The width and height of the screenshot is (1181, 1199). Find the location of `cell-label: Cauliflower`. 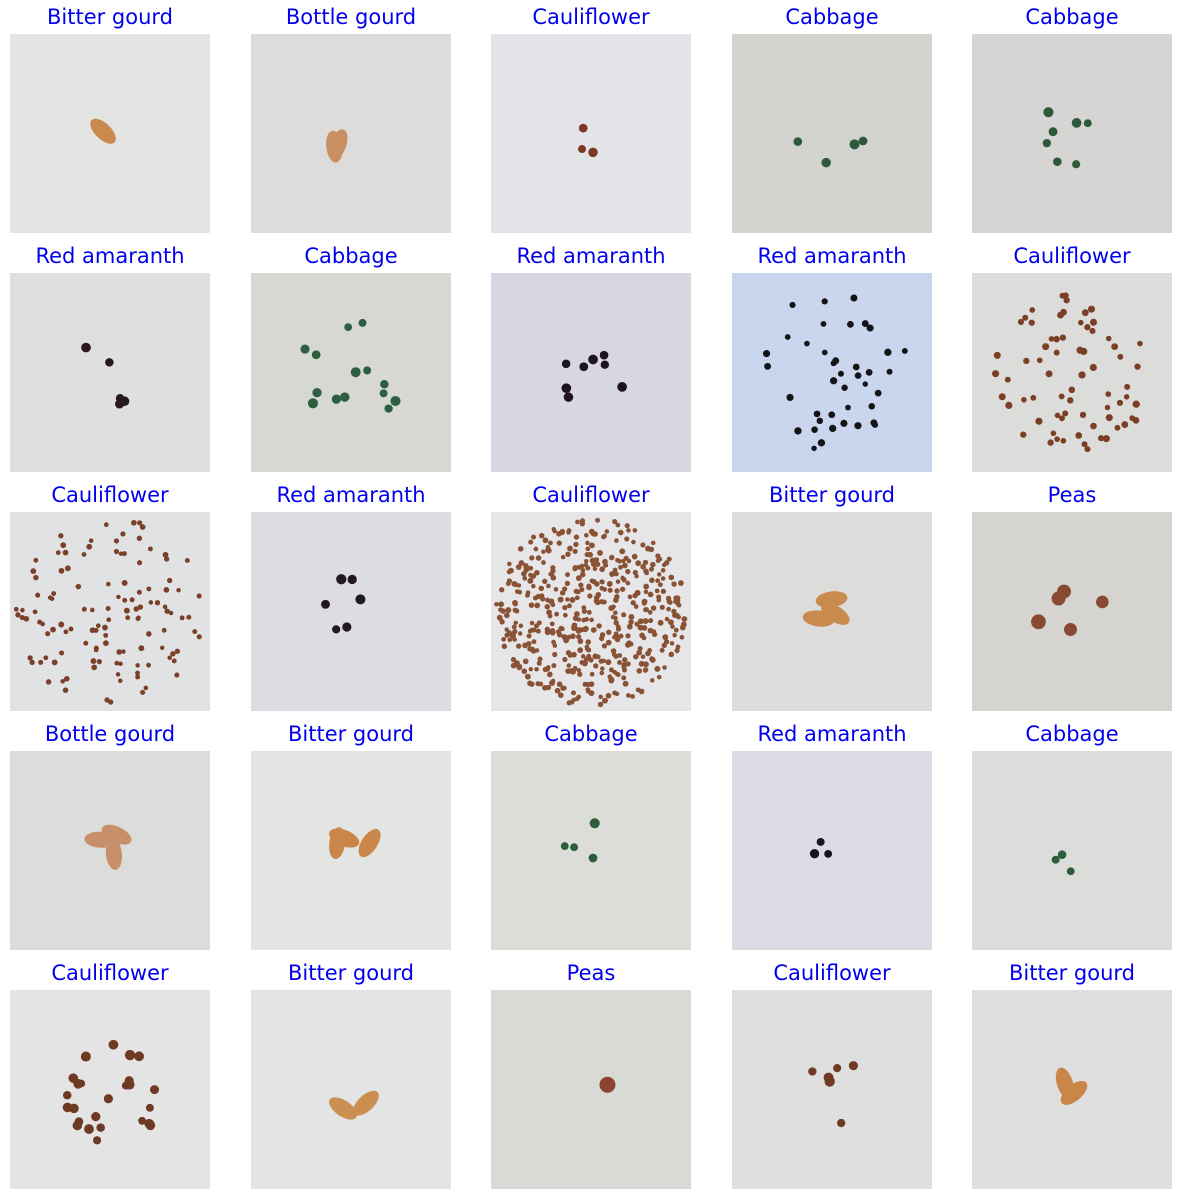

cell-label: Cauliflower is located at coordinates (110, 495).